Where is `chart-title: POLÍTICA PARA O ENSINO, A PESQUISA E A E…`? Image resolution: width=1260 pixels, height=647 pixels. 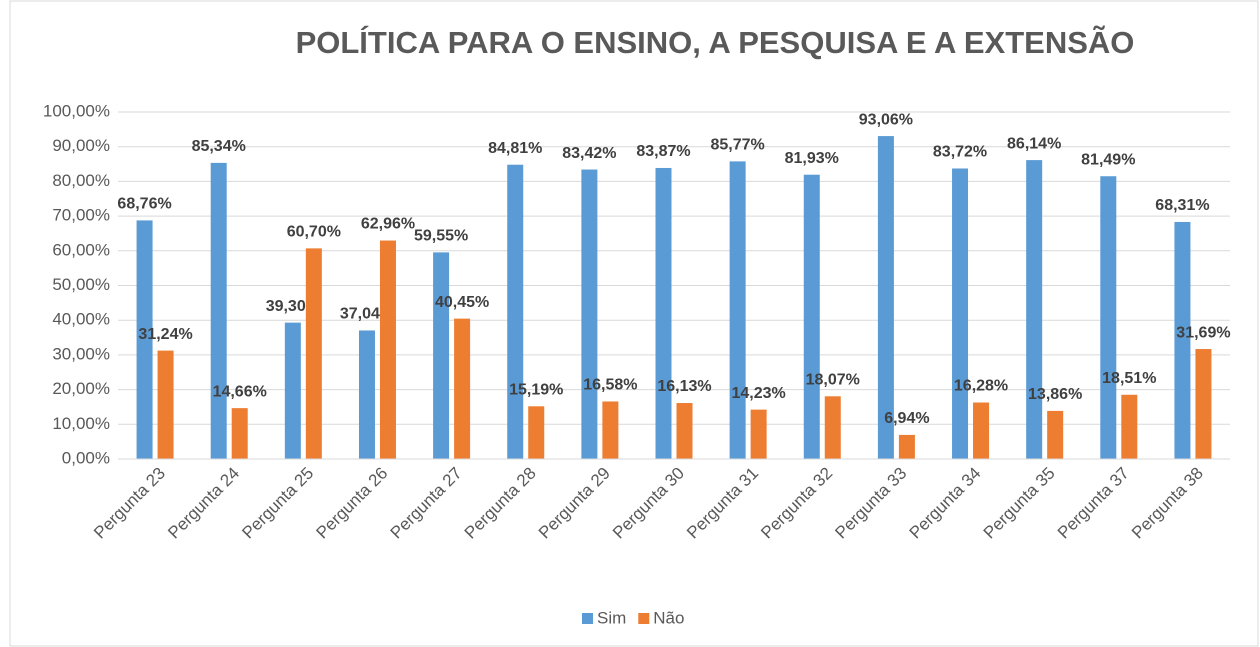 chart-title: POLÍTICA PARA O ENSINO, A PESQUISA E A E… is located at coordinates (715, 42).